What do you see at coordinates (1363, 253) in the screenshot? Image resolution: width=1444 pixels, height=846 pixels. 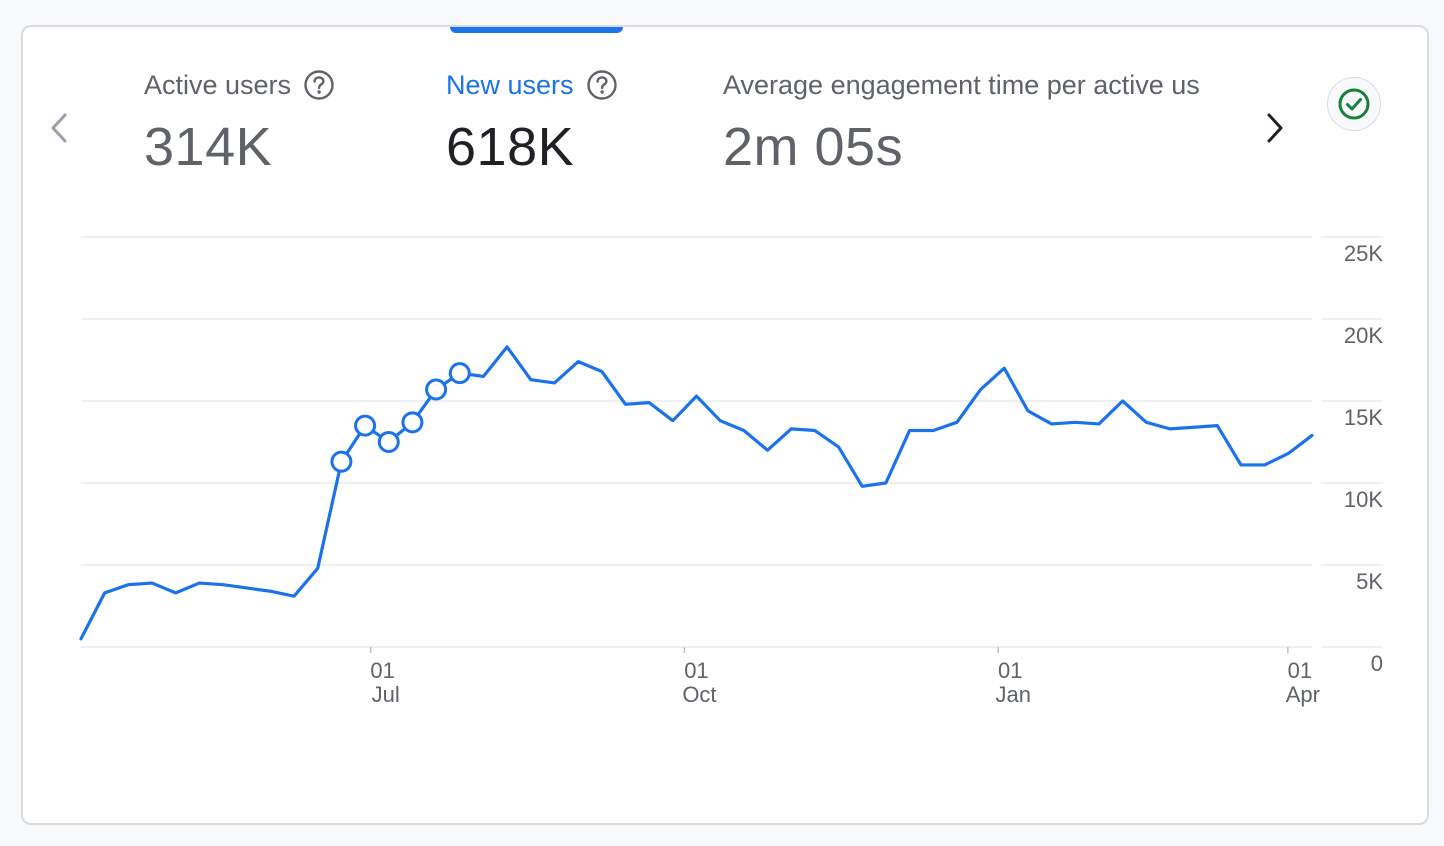 I see `y-tick-label: 25K` at bounding box center [1363, 253].